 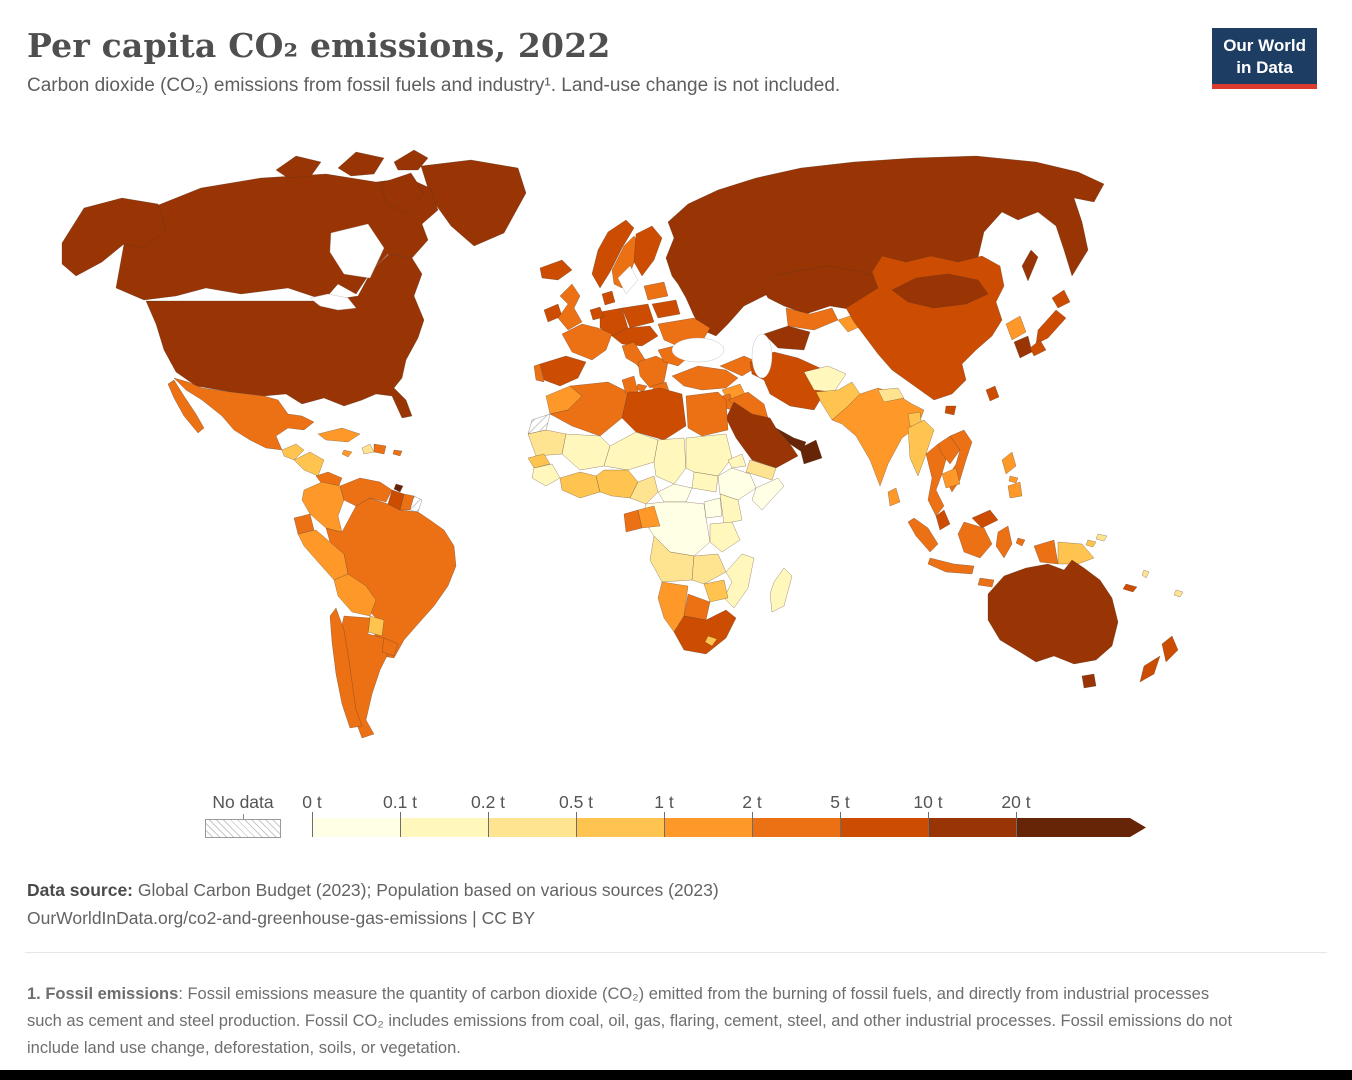 I want to click on map-region-kenya, so click(x=731, y=509).